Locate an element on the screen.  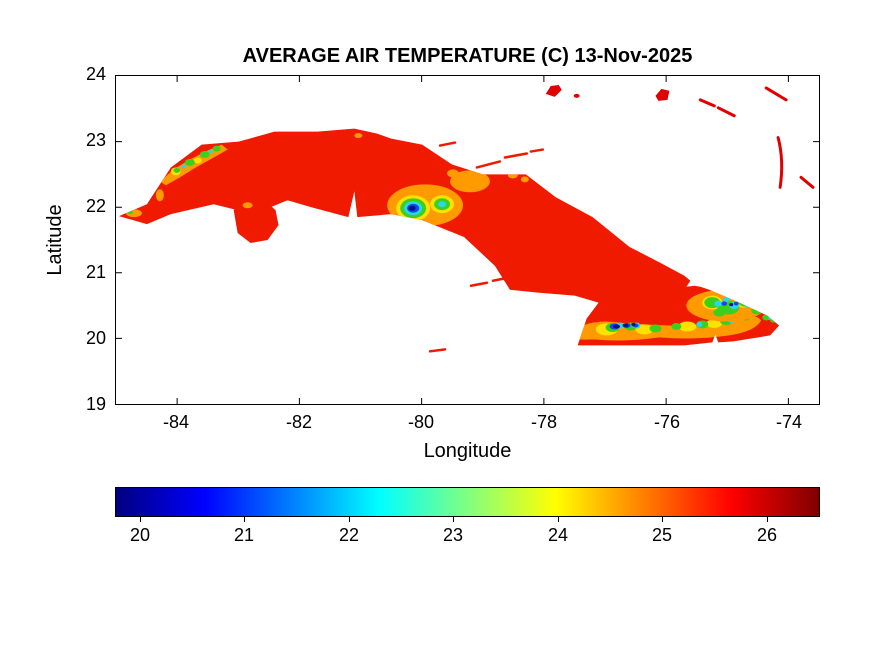
mountain-region-central is located at coordinates (438, 198).